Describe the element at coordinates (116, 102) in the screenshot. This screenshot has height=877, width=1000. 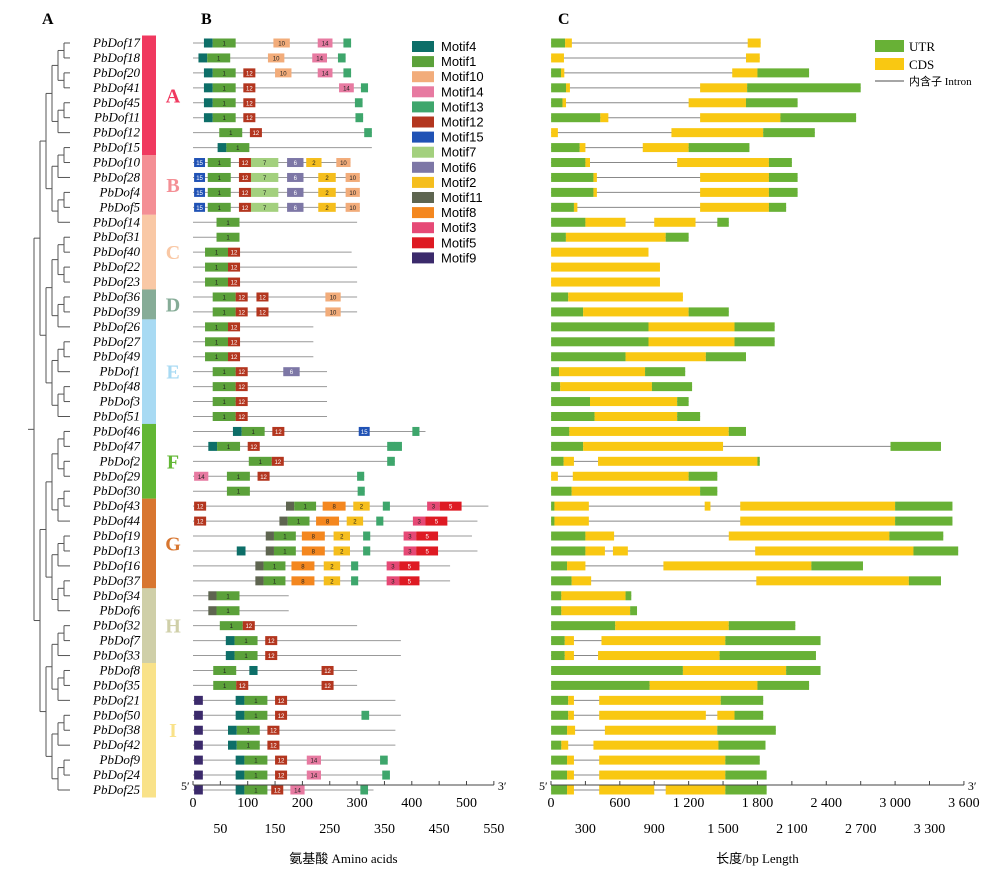
I see `gene-name: PbDof45` at that location.